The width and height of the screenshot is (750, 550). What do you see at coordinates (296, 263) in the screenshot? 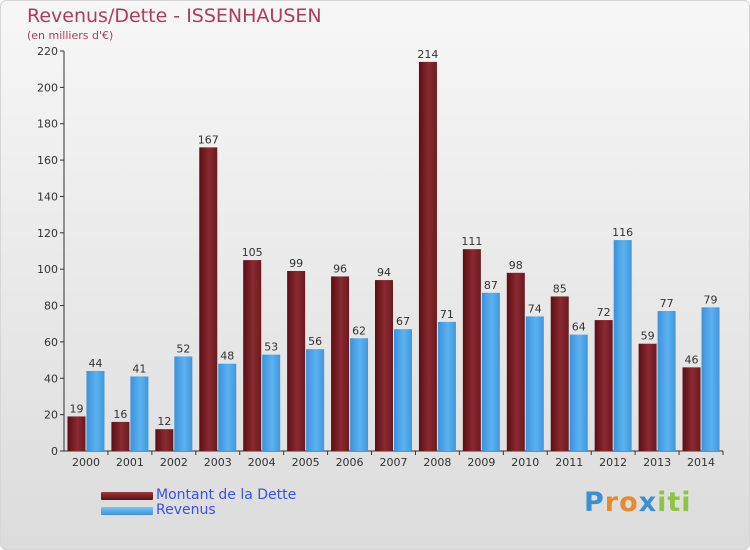
I see `data-label-debt: 99` at bounding box center [296, 263].